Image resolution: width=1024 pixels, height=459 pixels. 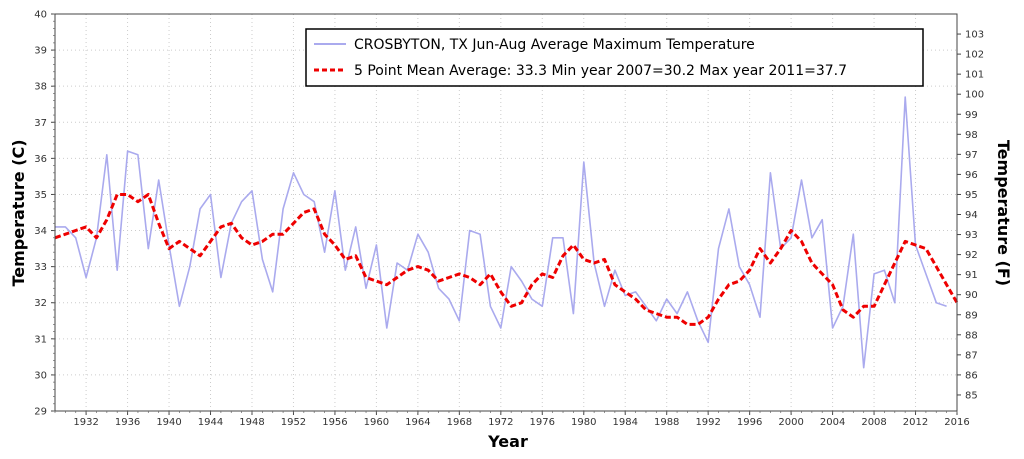 I want to click on x-tick-label: 1980, so click(x=583, y=422).